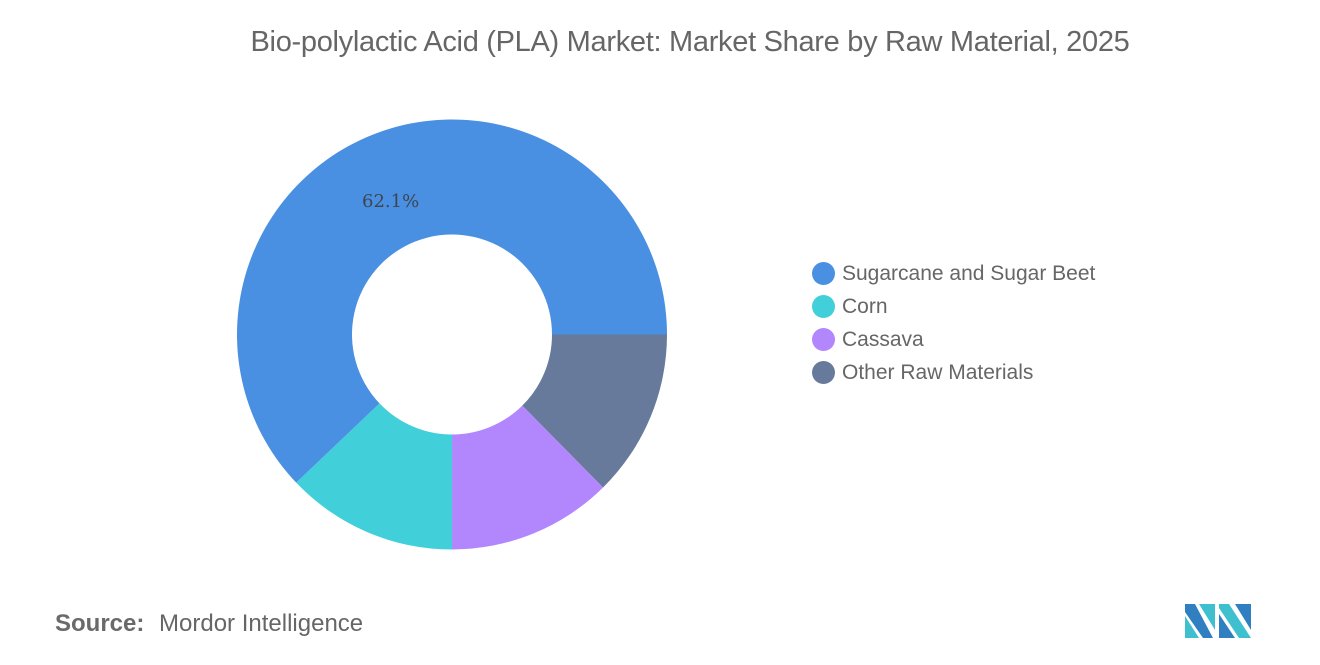 The image size is (1320, 665). What do you see at coordinates (261, 623) in the screenshot?
I see `source-value: Mordor Intelligence` at bounding box center [261, 623].